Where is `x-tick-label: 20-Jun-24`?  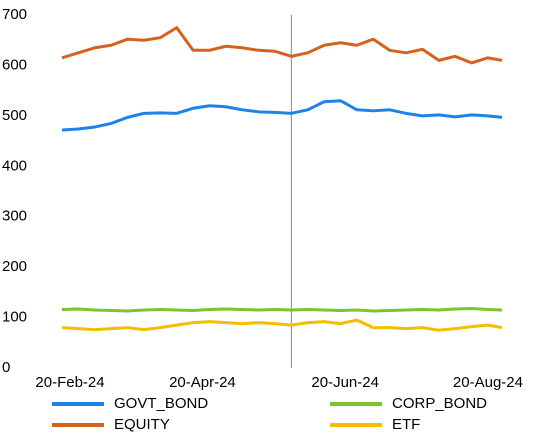
x-tick-label: 20-Jun-24 is located at coordinates (345, 382).